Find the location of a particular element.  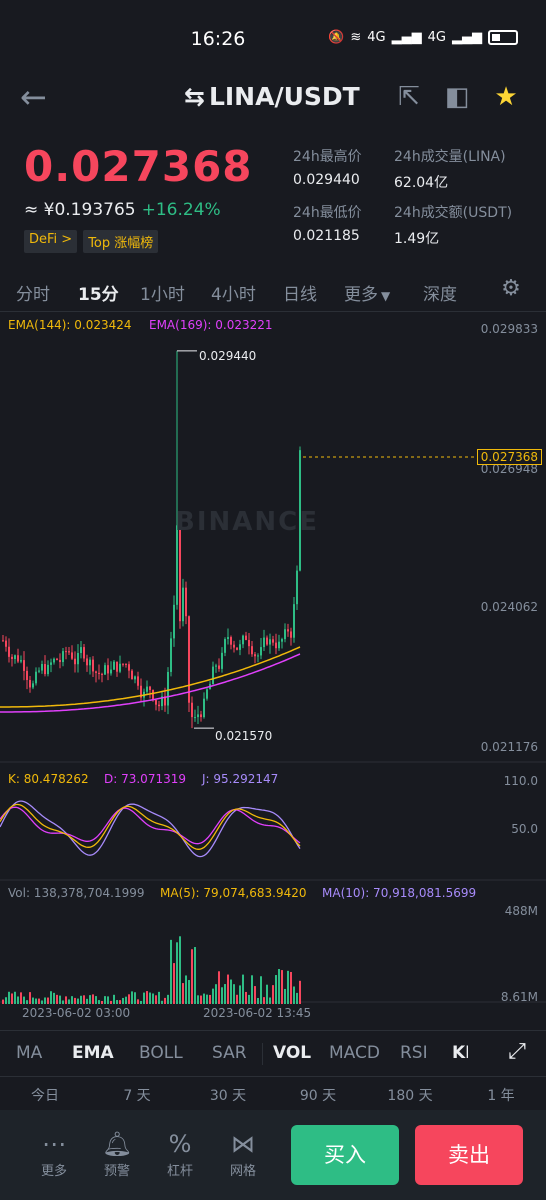

vol-ma10-label: MA(10): 70,918,081.5699 is located at coordinates (399, 893).